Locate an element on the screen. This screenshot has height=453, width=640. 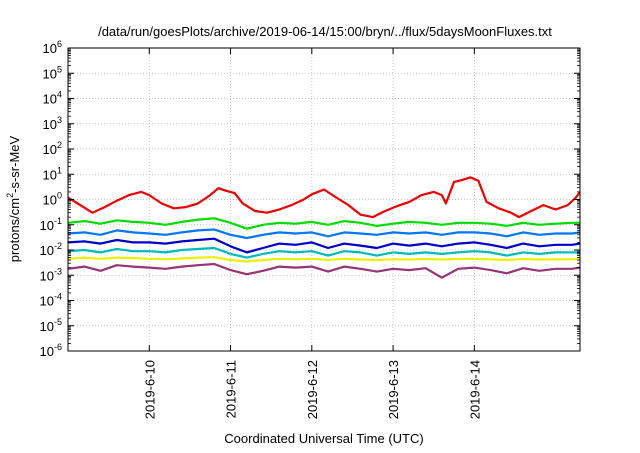
y-tick-label: 10⁻³ is located at coordinates (51, 274).